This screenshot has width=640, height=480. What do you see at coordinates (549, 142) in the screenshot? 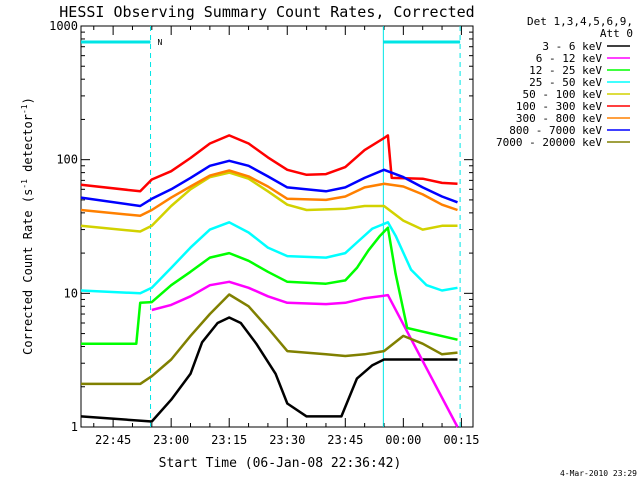
I see `legend-label: 7000 - 20000 keV` at bounding box center [549, 142].